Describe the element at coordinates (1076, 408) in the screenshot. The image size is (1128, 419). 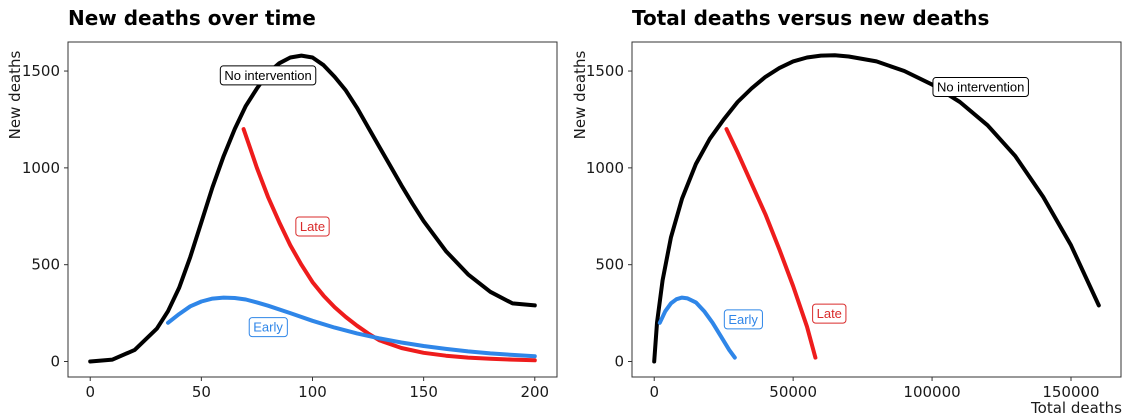
I see `x-axis-label: Total deaths` at that location.